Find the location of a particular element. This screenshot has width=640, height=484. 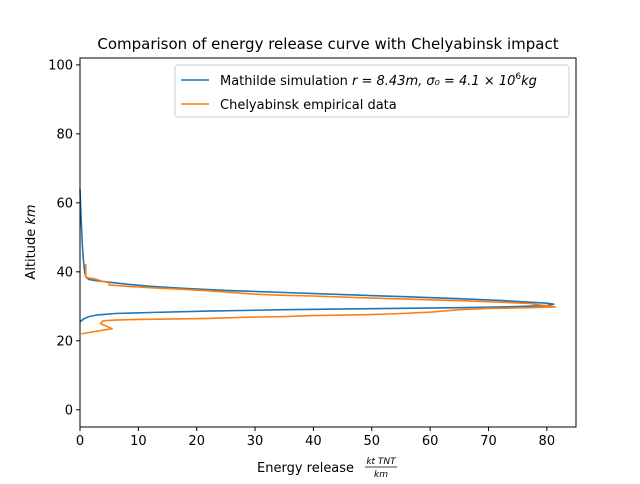

x-tick-label: 50 is located at coordinates (371, 441).